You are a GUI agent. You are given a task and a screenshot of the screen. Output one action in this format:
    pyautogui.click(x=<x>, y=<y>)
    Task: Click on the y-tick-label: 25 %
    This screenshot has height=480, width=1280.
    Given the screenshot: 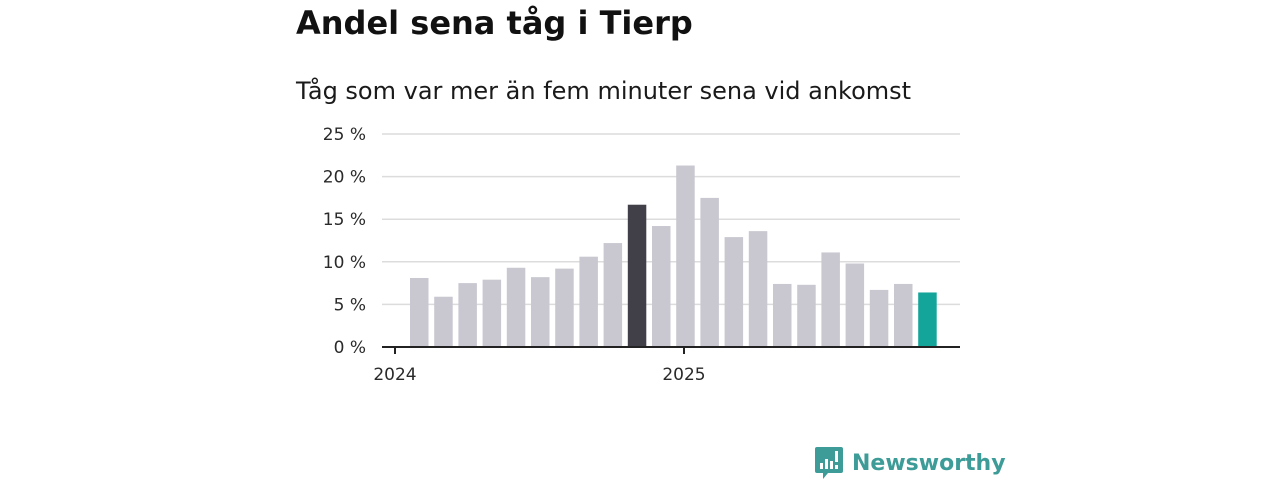 What is the action you would take?
    pyautogui.click(x=344, y=135)
    